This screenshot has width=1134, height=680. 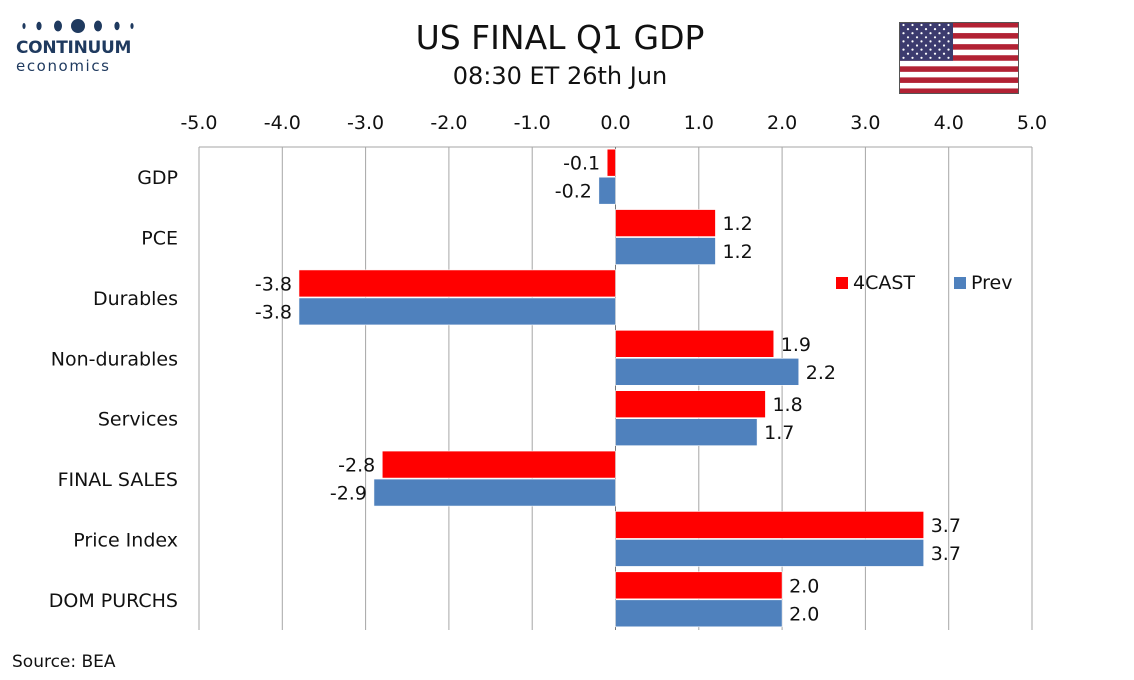 I want to click on logo-name: CONTINUUM, so click(x=74, y=48).